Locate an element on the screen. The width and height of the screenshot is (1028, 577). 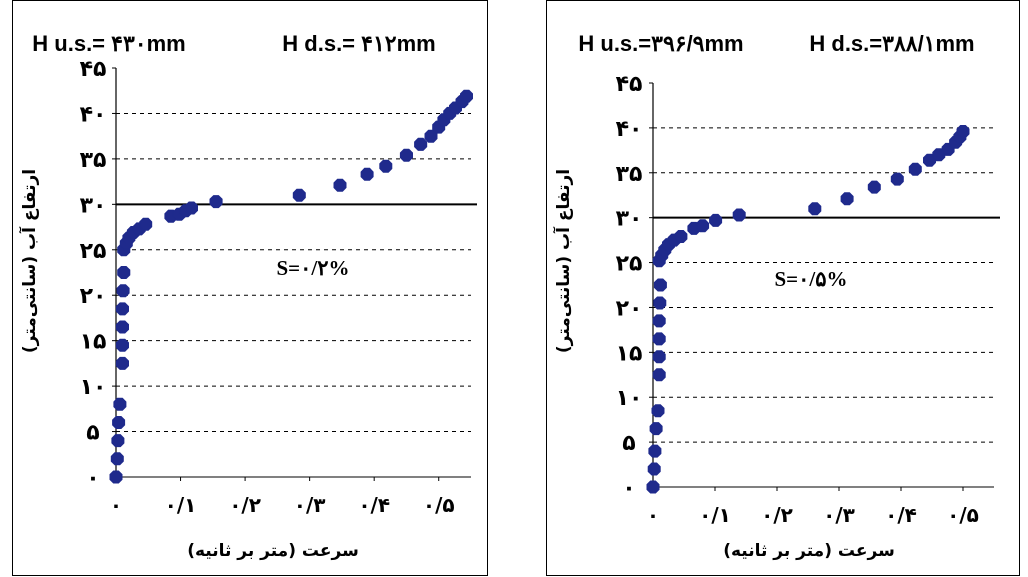
chart-title-downstream: H d.s.= ۴۱۲mm is located at coordinates (358, 43).